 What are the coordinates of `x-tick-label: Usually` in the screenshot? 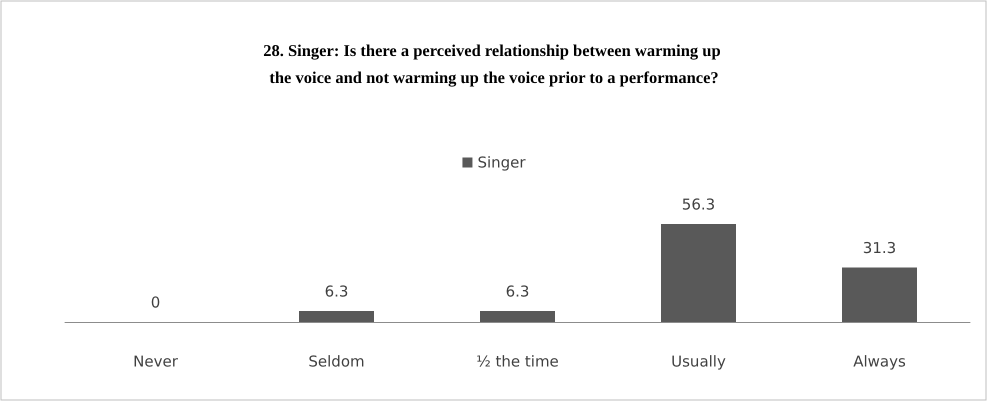 It's located at (698, 361).